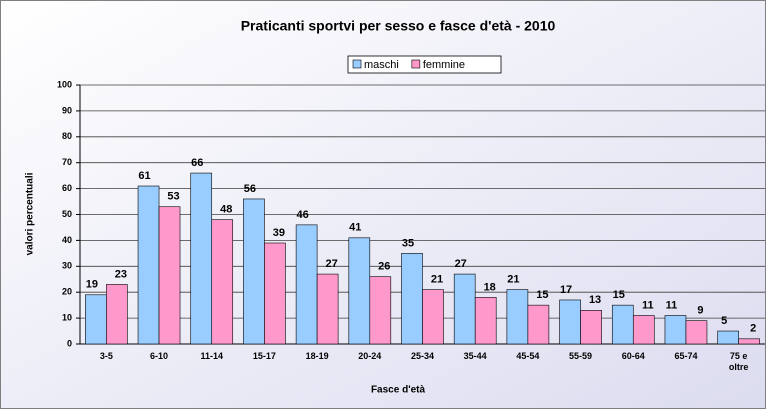 This screenshot has width=767, height=411. Describe the element at coordinates (64, 84) in the screenshot. I see `y-tick-label: 100` at that location.